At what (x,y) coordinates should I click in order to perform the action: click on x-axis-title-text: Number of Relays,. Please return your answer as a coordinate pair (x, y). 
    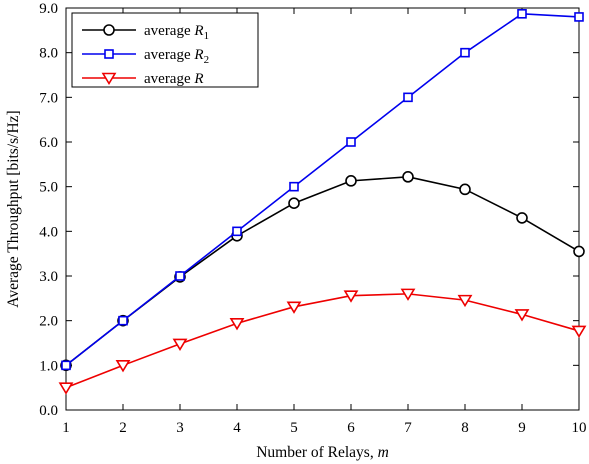
    Looking at the image, I should click on (316, 452).